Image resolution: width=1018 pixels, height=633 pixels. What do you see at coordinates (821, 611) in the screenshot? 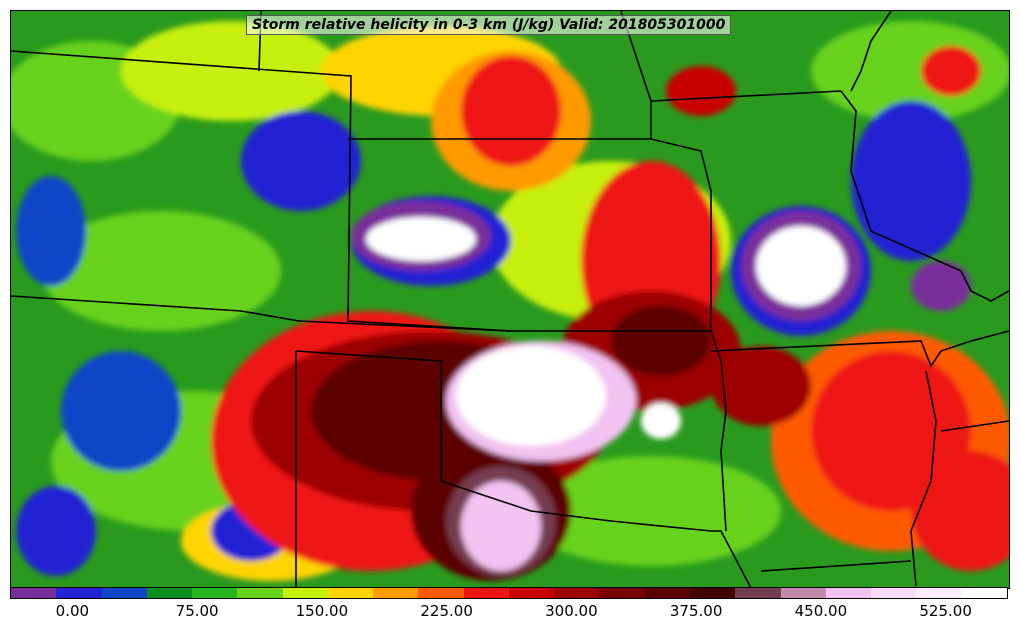
I see `colorbar-tick-label: 450.00` at bounding box center [821, 611].